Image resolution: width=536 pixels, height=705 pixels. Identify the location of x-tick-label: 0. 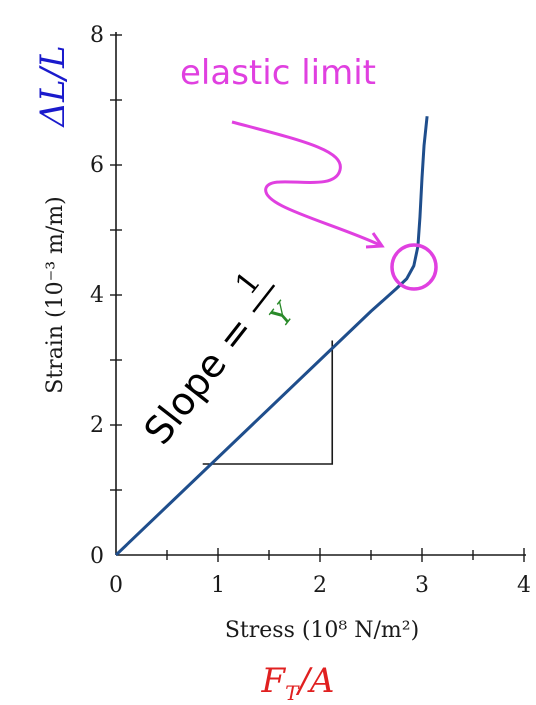
(116, 585).